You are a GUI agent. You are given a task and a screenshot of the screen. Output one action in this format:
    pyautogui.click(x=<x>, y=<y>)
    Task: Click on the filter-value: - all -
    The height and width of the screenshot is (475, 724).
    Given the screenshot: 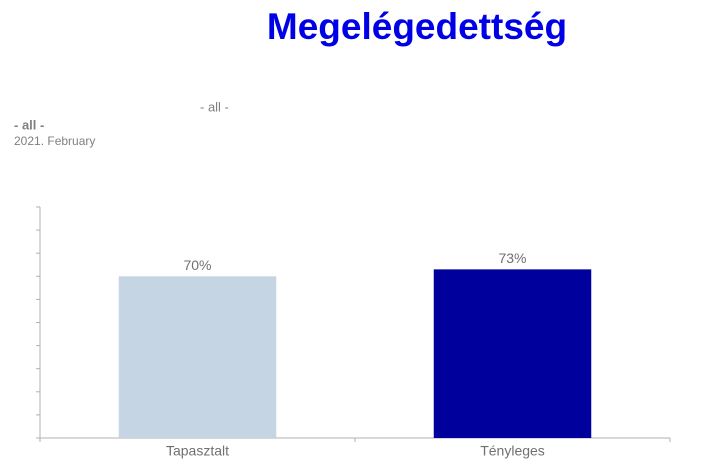 What is the action you would take?
    pyautogui.click(x=214, y=106)
    